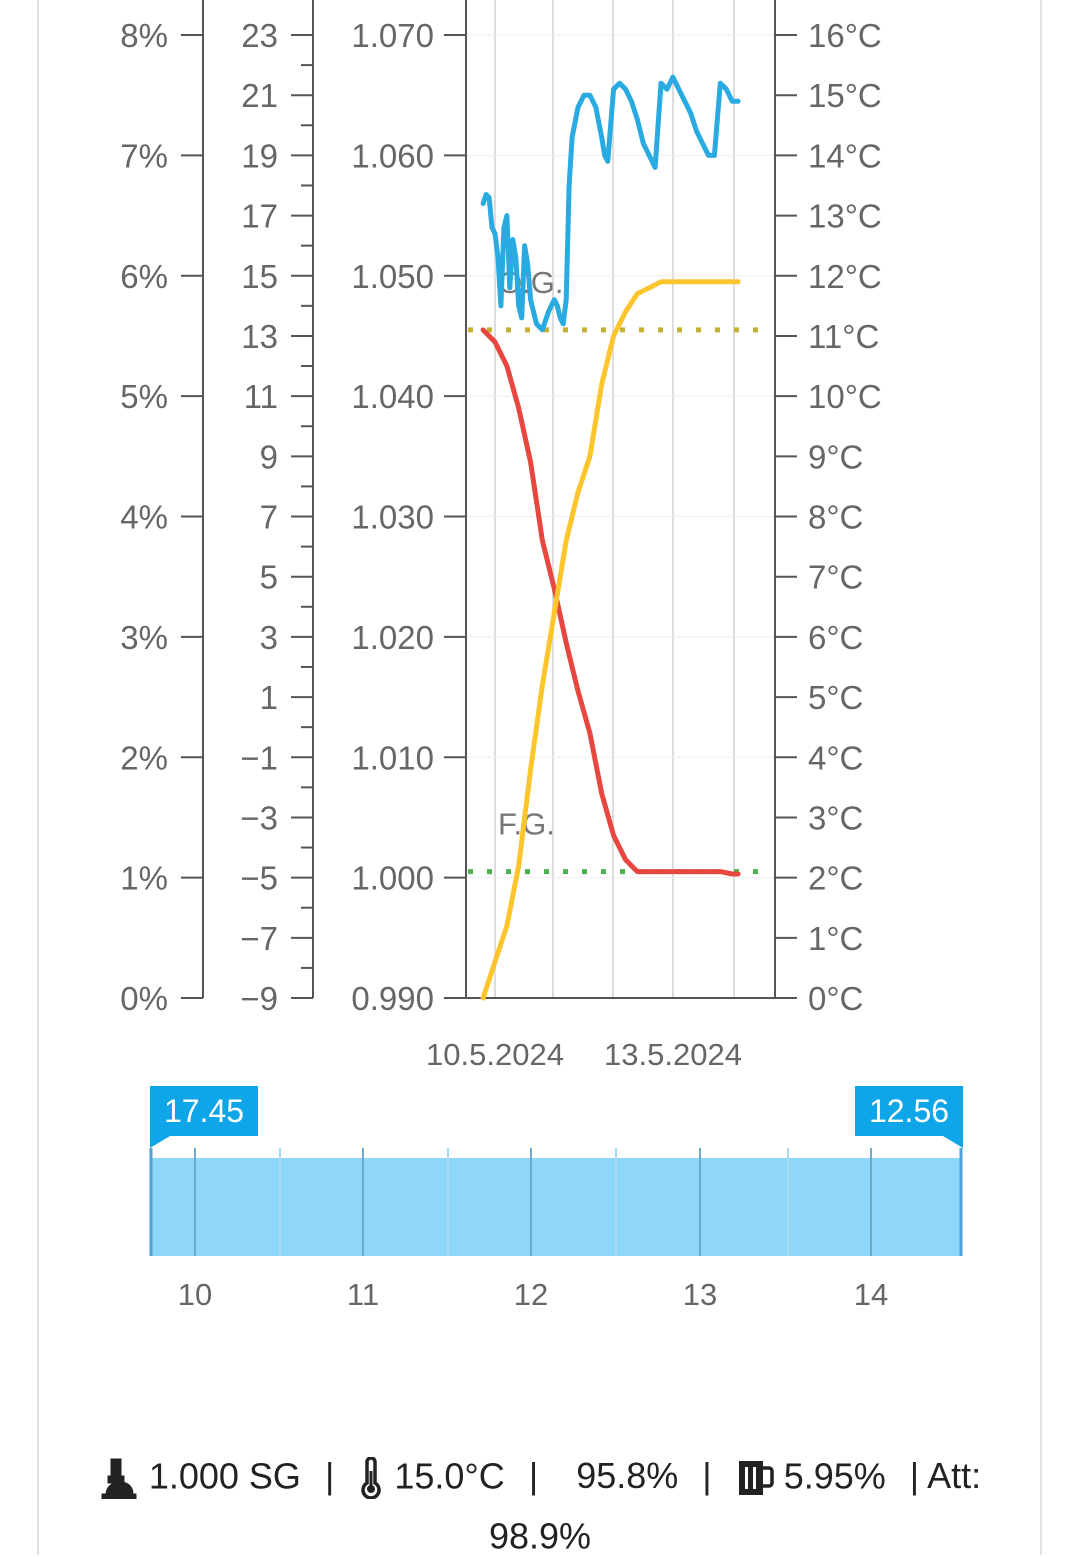 The image size is (1080, 1557). What do you see at coordinates (392, 517) in the screenshot?
I see `sg-axis-label: 1.030` at bounding box center [392, 517].